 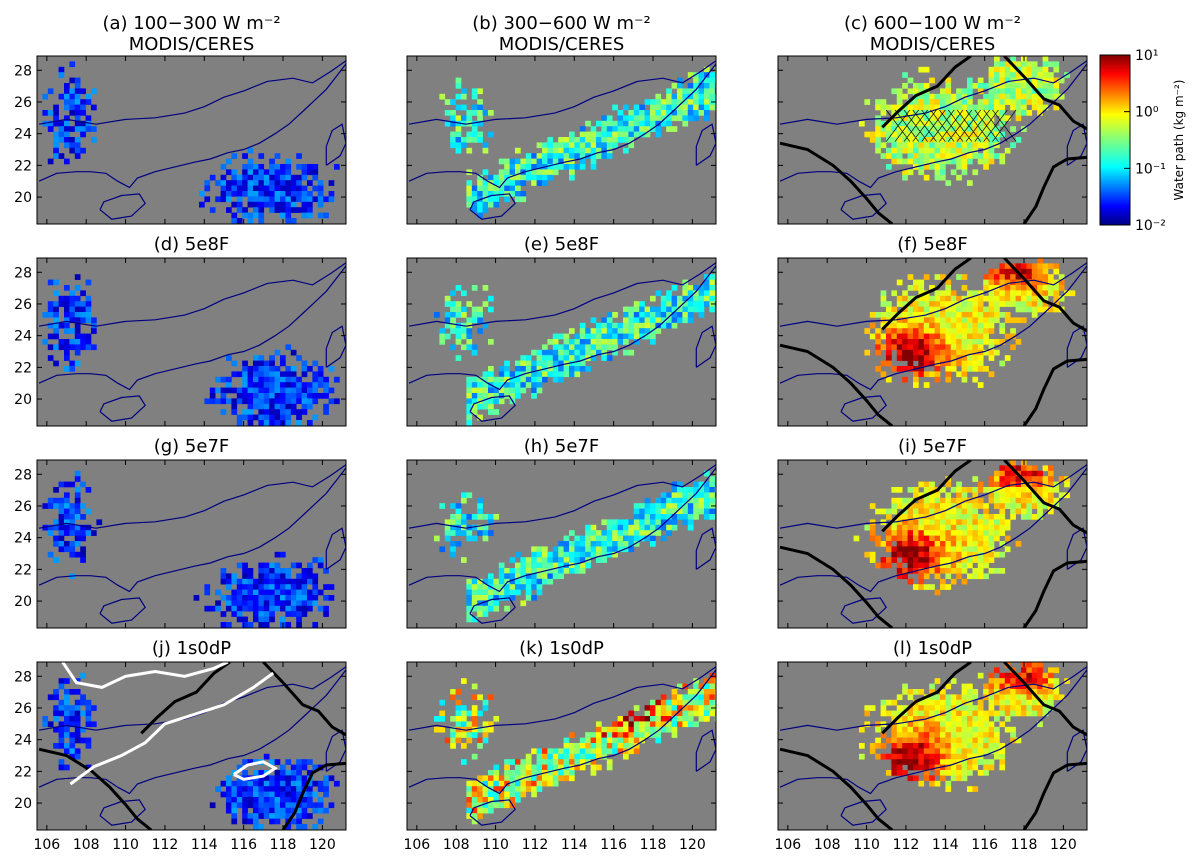 I want to click on x-tick-label: 110, so click(x=495, y=845).